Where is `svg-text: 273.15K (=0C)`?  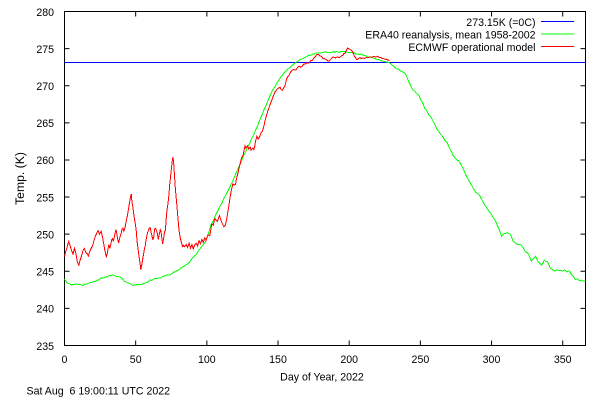
svg-text: 273.15K (=0C) is located at coordinates (500, 23).